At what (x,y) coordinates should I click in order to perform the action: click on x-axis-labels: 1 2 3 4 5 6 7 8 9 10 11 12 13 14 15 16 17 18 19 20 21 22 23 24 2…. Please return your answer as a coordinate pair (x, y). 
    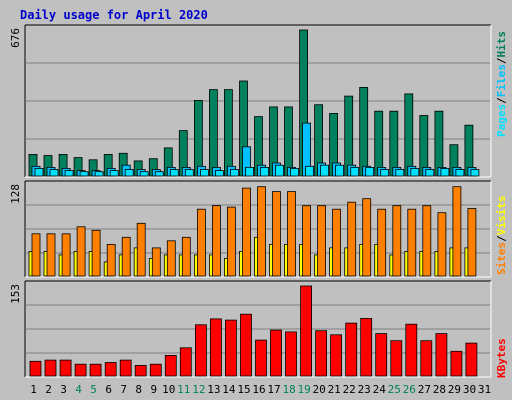
    Looking at the image, I should click on (260, 389).